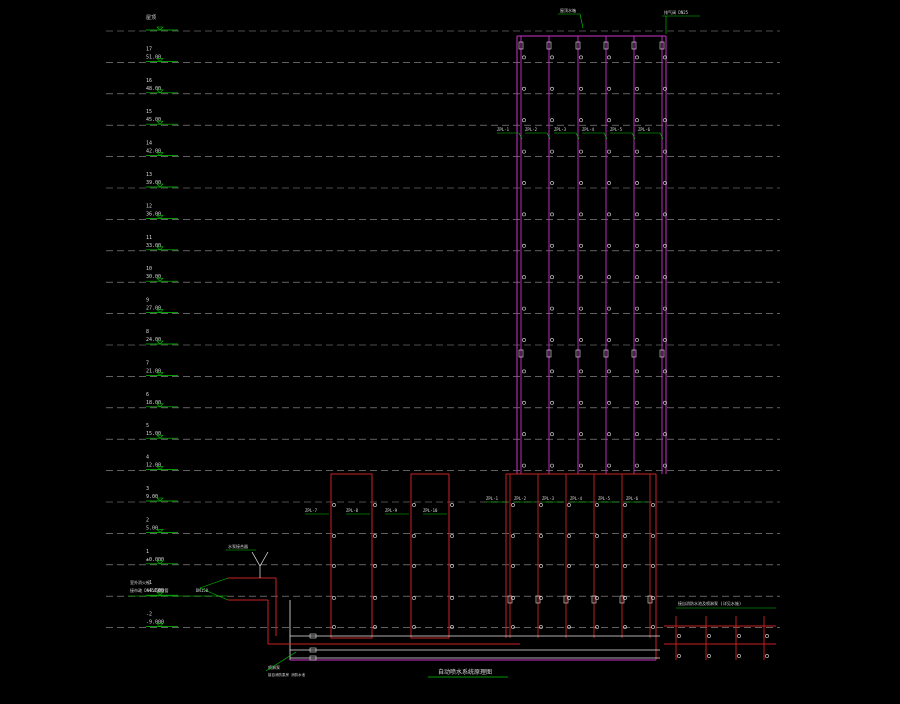  What do you see at coordinates (548, 136) in the screenshot?
I see `riser-label-leader` at bounding box center [548, 136].